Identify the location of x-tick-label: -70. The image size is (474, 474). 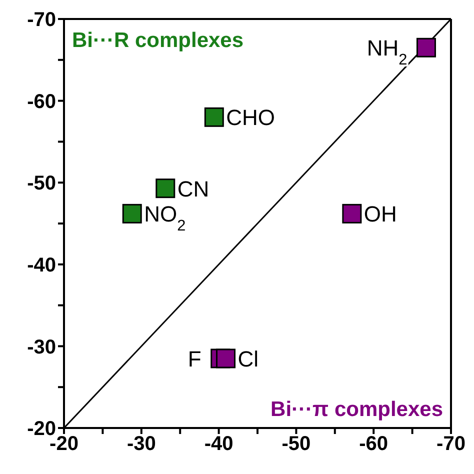
(451, 444).